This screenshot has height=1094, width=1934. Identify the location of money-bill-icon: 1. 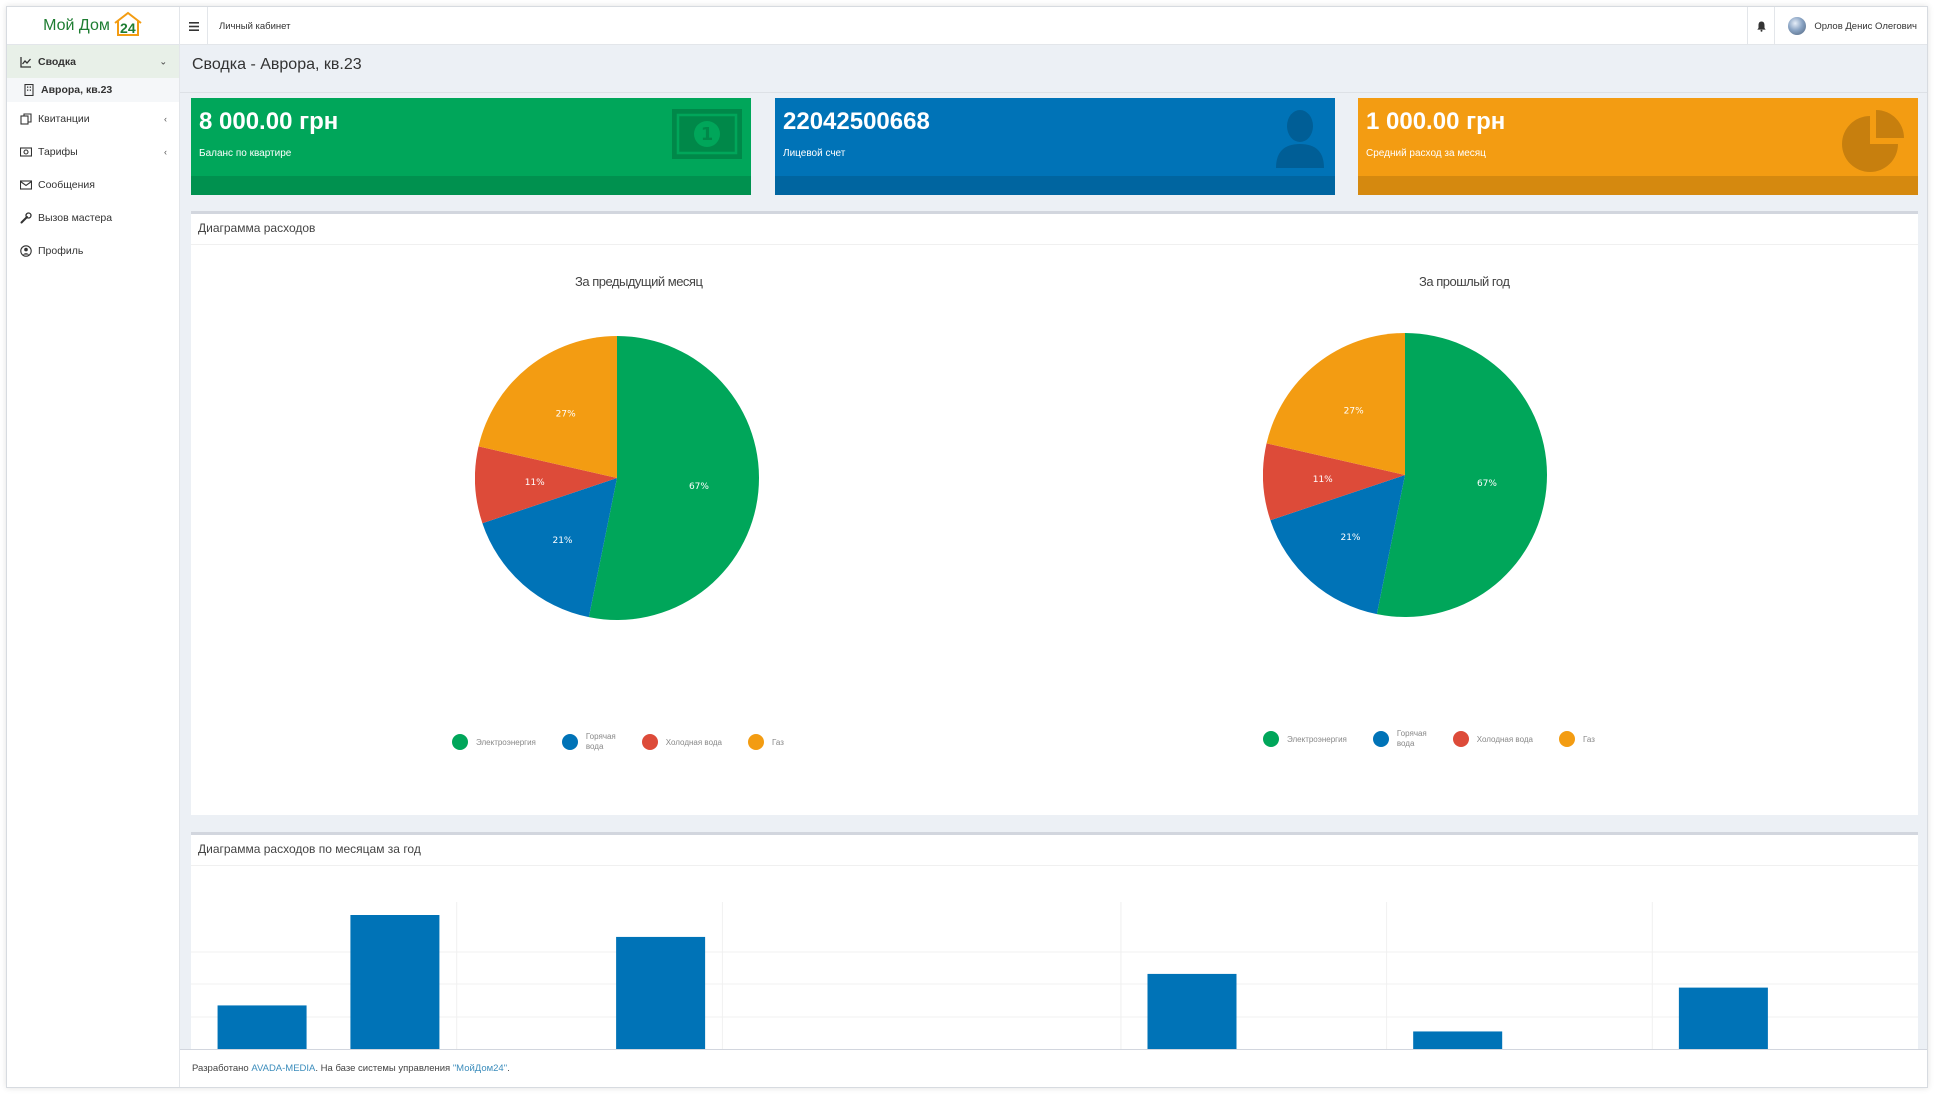
(707, 136).